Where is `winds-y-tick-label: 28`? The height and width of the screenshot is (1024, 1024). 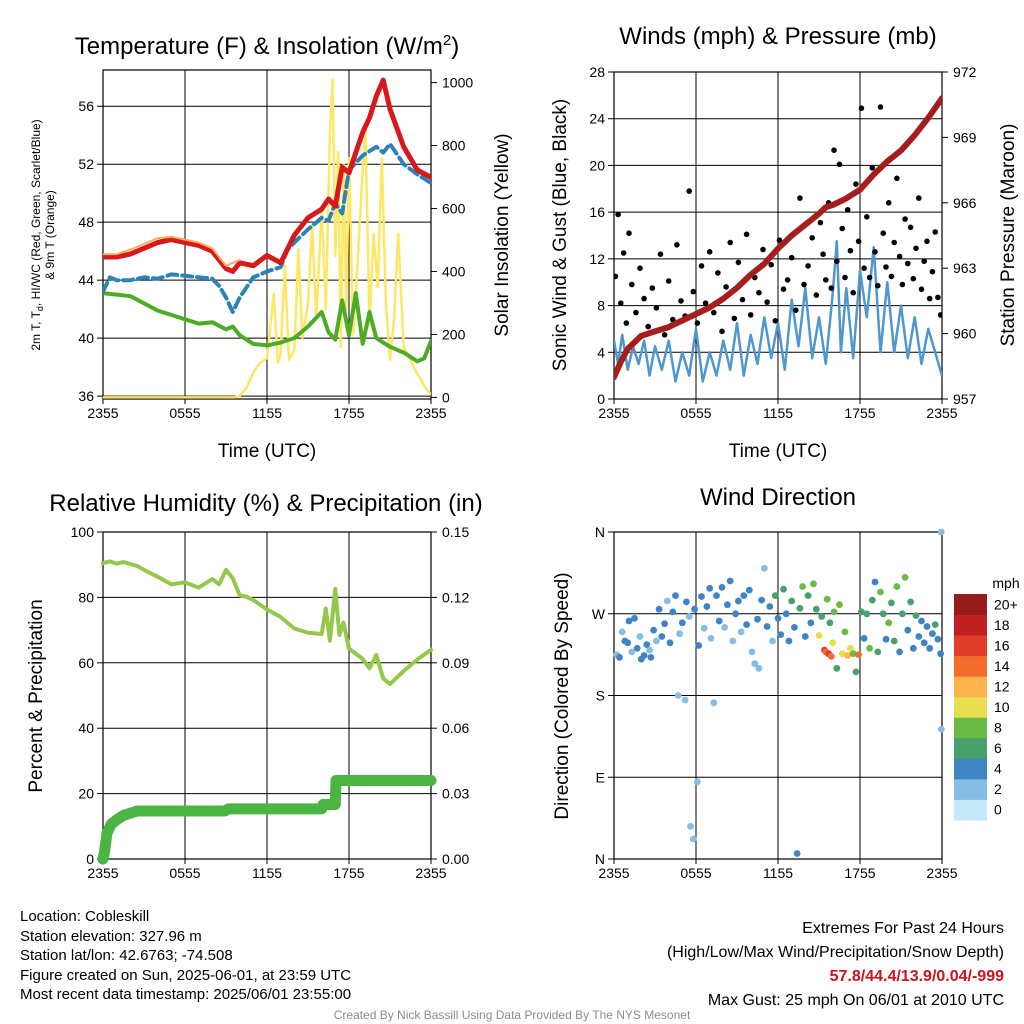
winds-y-tick-label: 28 is located at coordinates (597, 72).